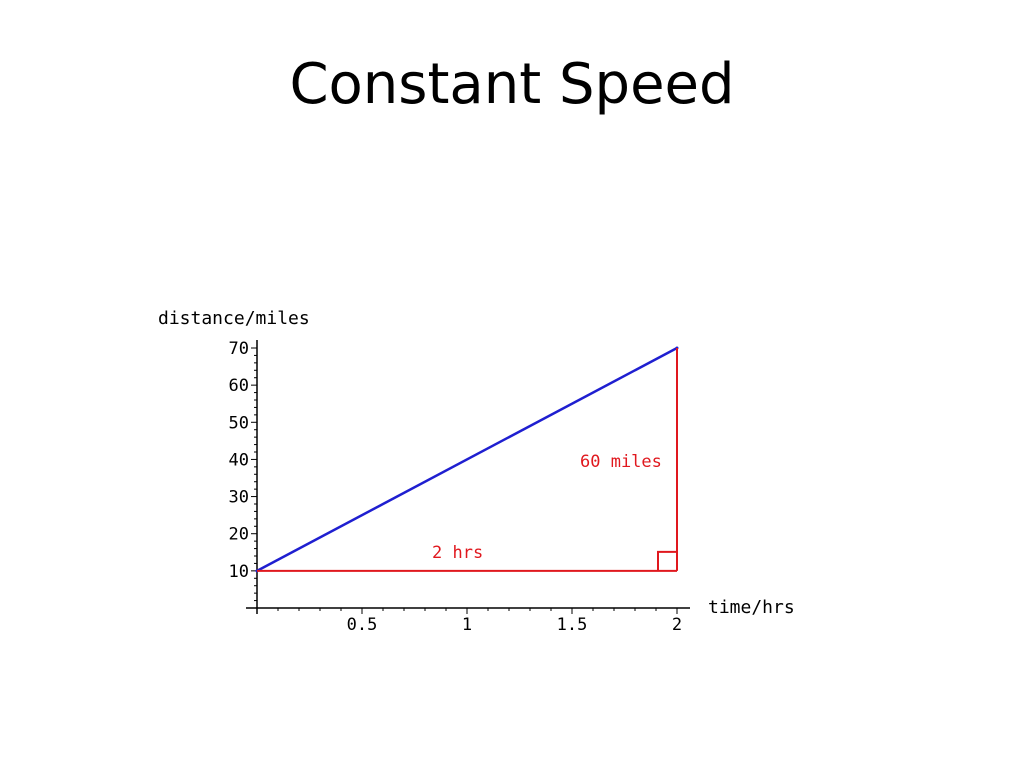  I want to click on right-angle-marker, so click(667, 560).